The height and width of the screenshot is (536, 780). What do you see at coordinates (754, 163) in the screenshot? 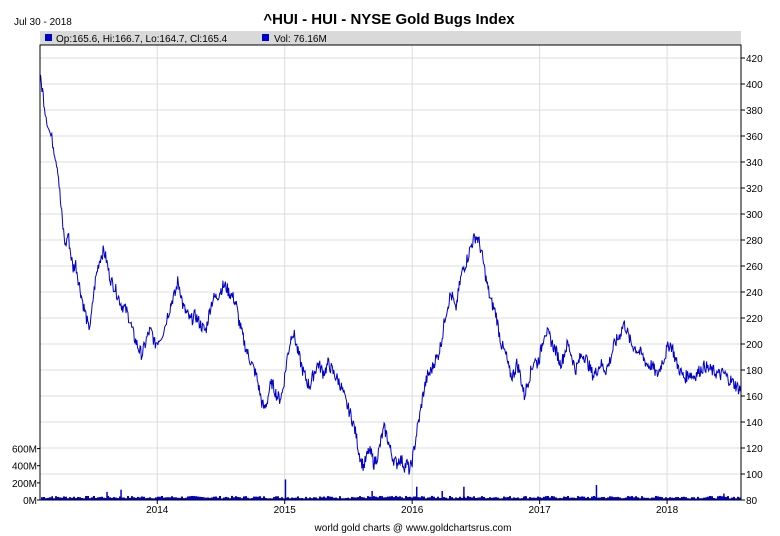
I see `y-tick-label: 340` at bounding box center [754, 163].